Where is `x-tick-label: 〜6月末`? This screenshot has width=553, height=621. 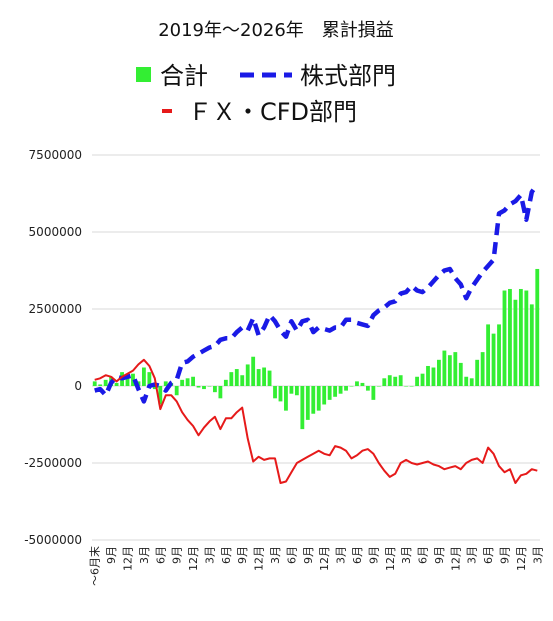
x-tick-label: 〜6月末 is located at coordinates (95, 566).